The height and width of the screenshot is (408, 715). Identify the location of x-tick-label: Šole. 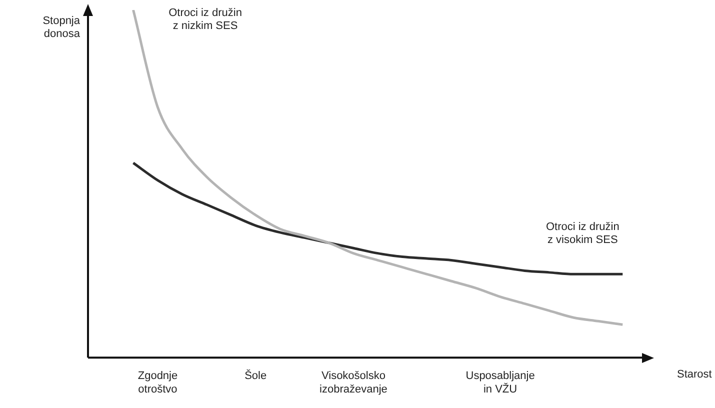
(255, 375).